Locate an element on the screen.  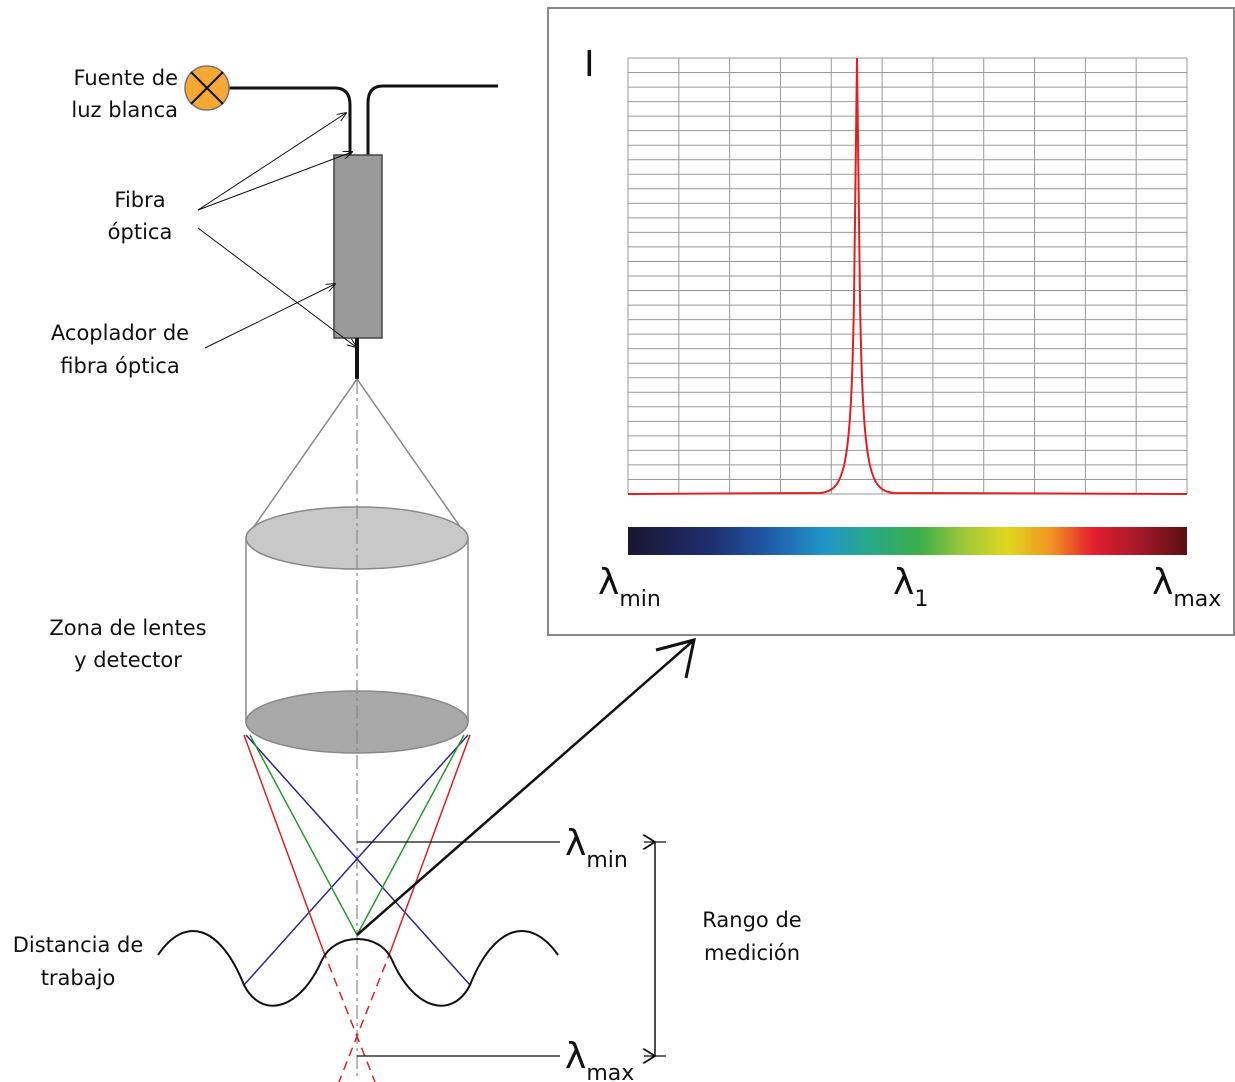
surface is located at coordinates (358, 968).